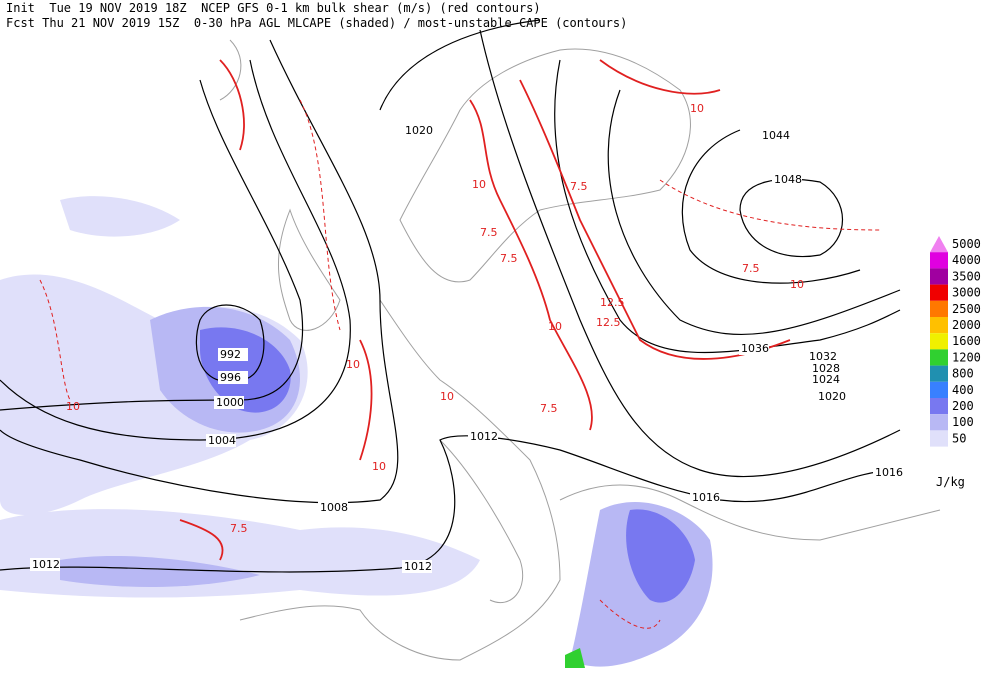  Describe the element at coordinates (966, 293) in the screenshot. I see `legend-label: 3000` at that location.